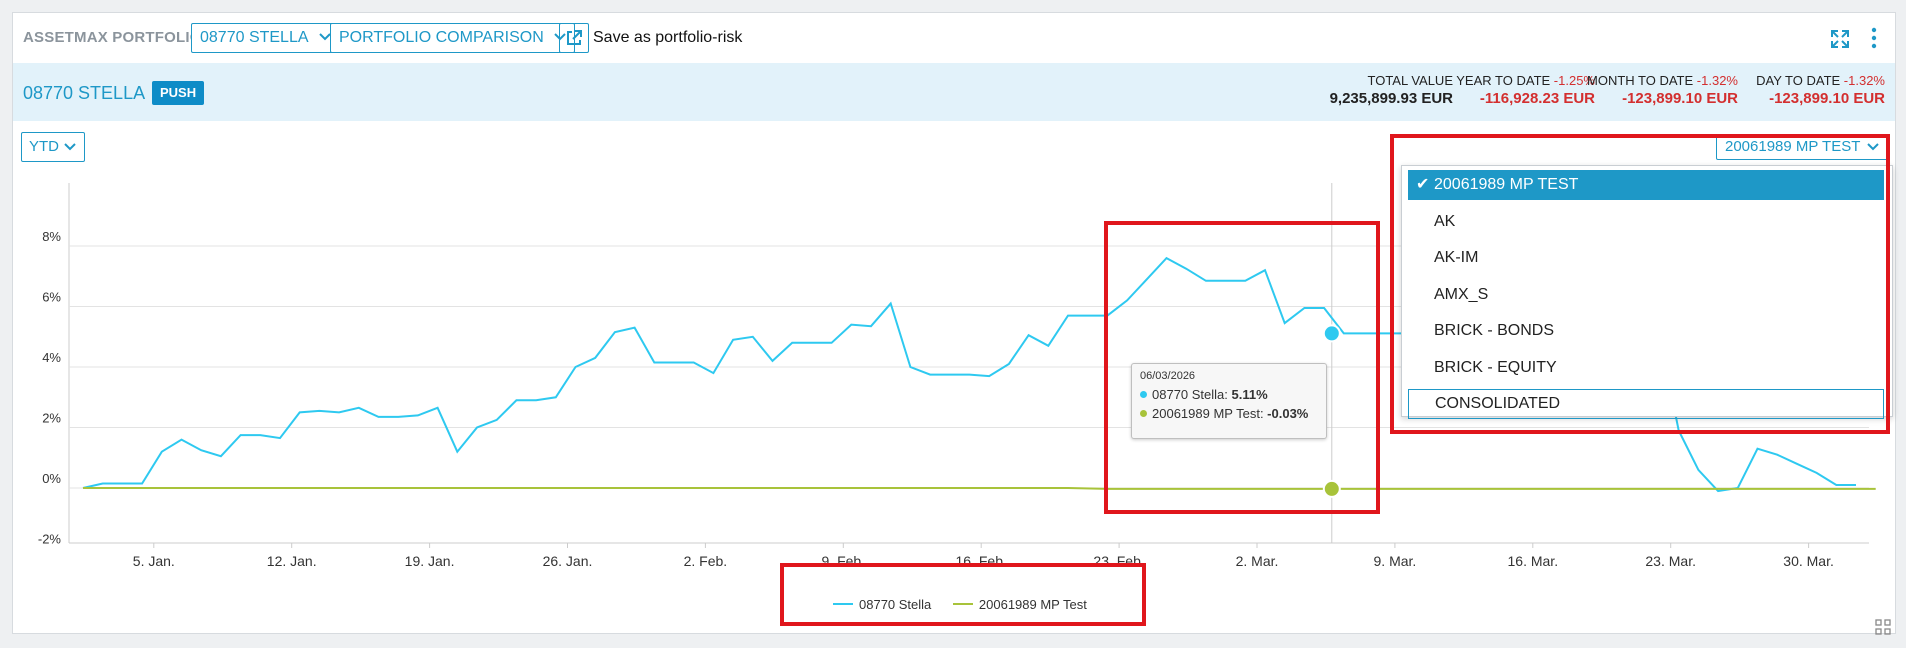 This screenshot has width=1906, height=648. I want to click on chart-legend: 08770 Stella 20061989 MP Test, so click(969, 604).